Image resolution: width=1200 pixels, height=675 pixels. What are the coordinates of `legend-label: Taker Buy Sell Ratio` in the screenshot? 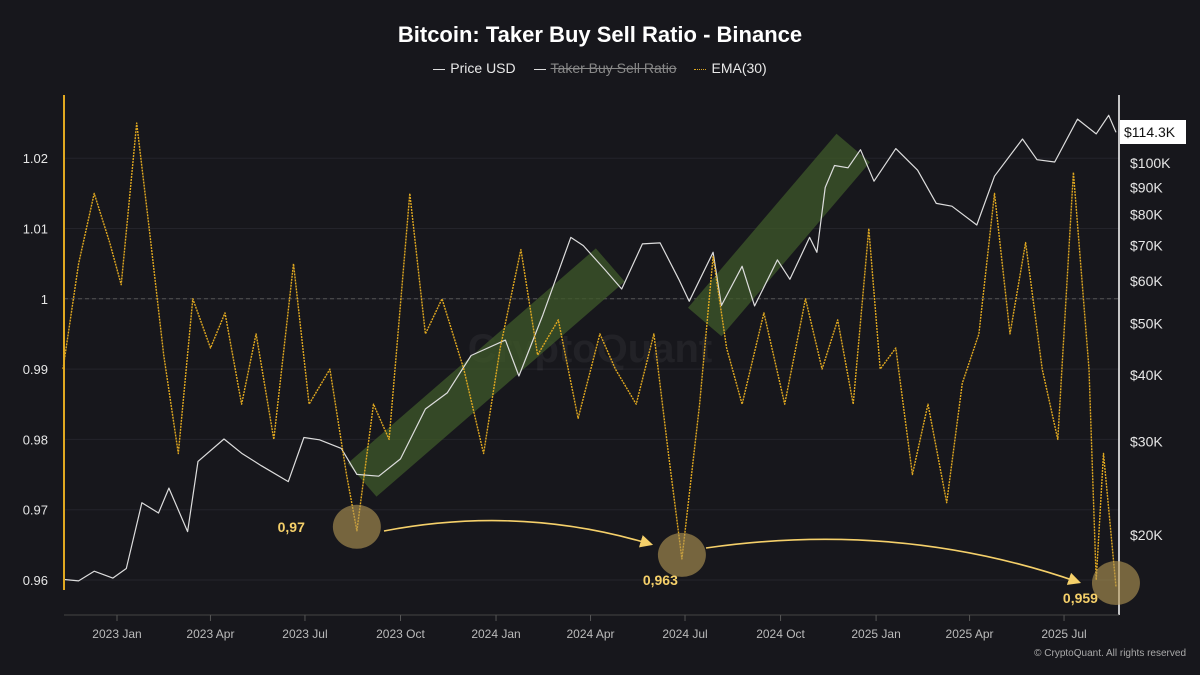 It's located at (613, 68).